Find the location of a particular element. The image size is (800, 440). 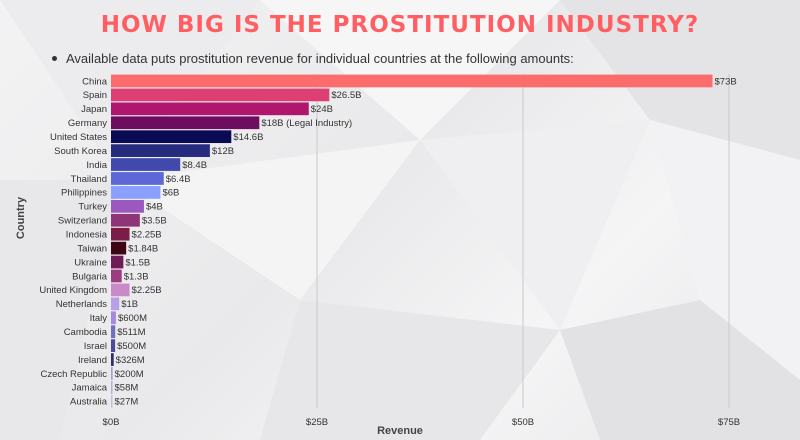

bullet-dot is located at coordinates (54, 58).